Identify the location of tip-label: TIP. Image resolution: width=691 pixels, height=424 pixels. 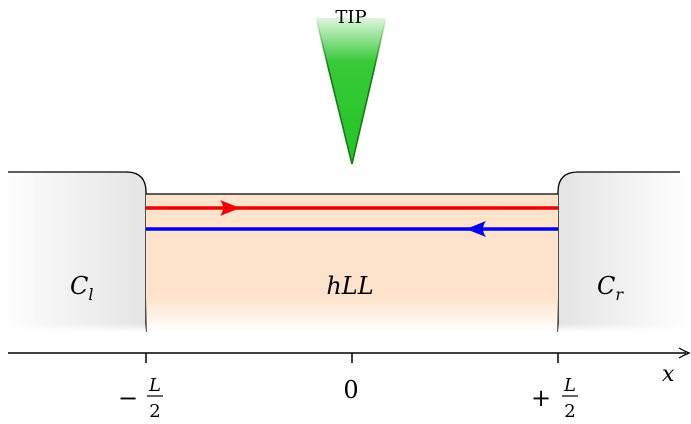
(350, 17).